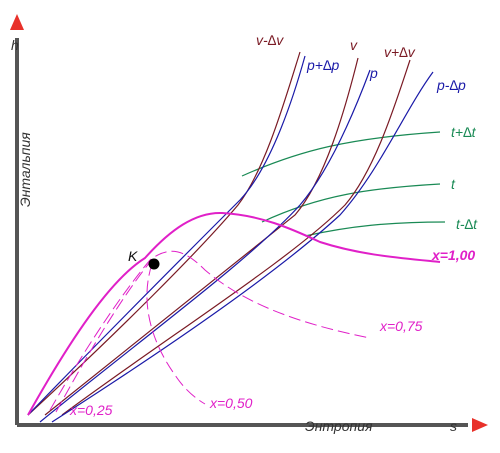 The image size is (500, 453). I want to click on y-axis-title: Энтальпия, so click(25, 169).